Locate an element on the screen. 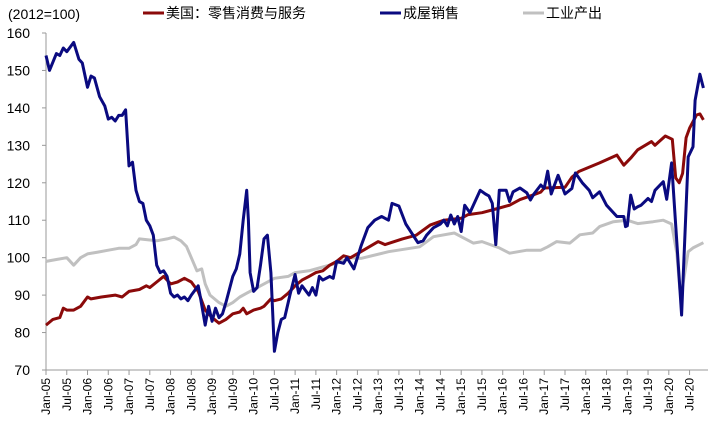 This screenshot has height=446, width=719. x-tick-label: Jul-07 is located at coordinates (150, 394).